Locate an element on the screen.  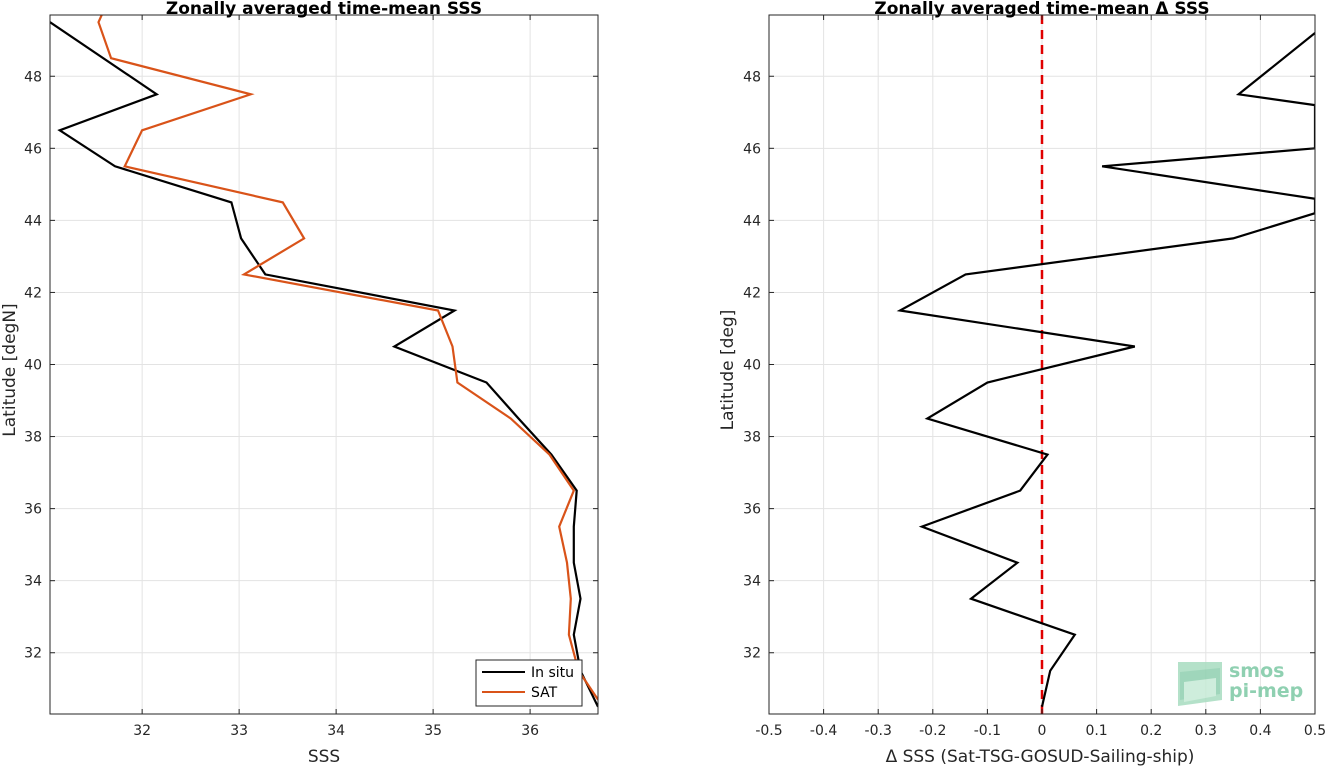
delta-sss-y-axis-label: Latitude [deg] is located at coordinates (728, 370).